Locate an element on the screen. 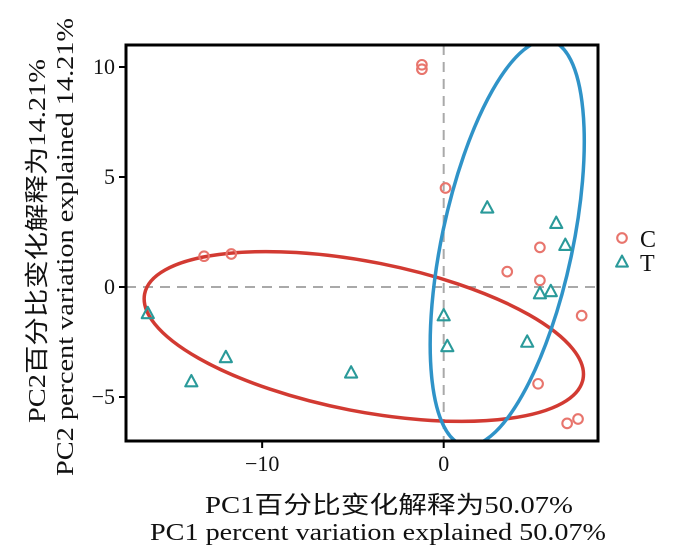 Image resolution: width=700 pixels, height=556 pixels. x-tick-label-1: −10 is located at coordinates (262, 463).